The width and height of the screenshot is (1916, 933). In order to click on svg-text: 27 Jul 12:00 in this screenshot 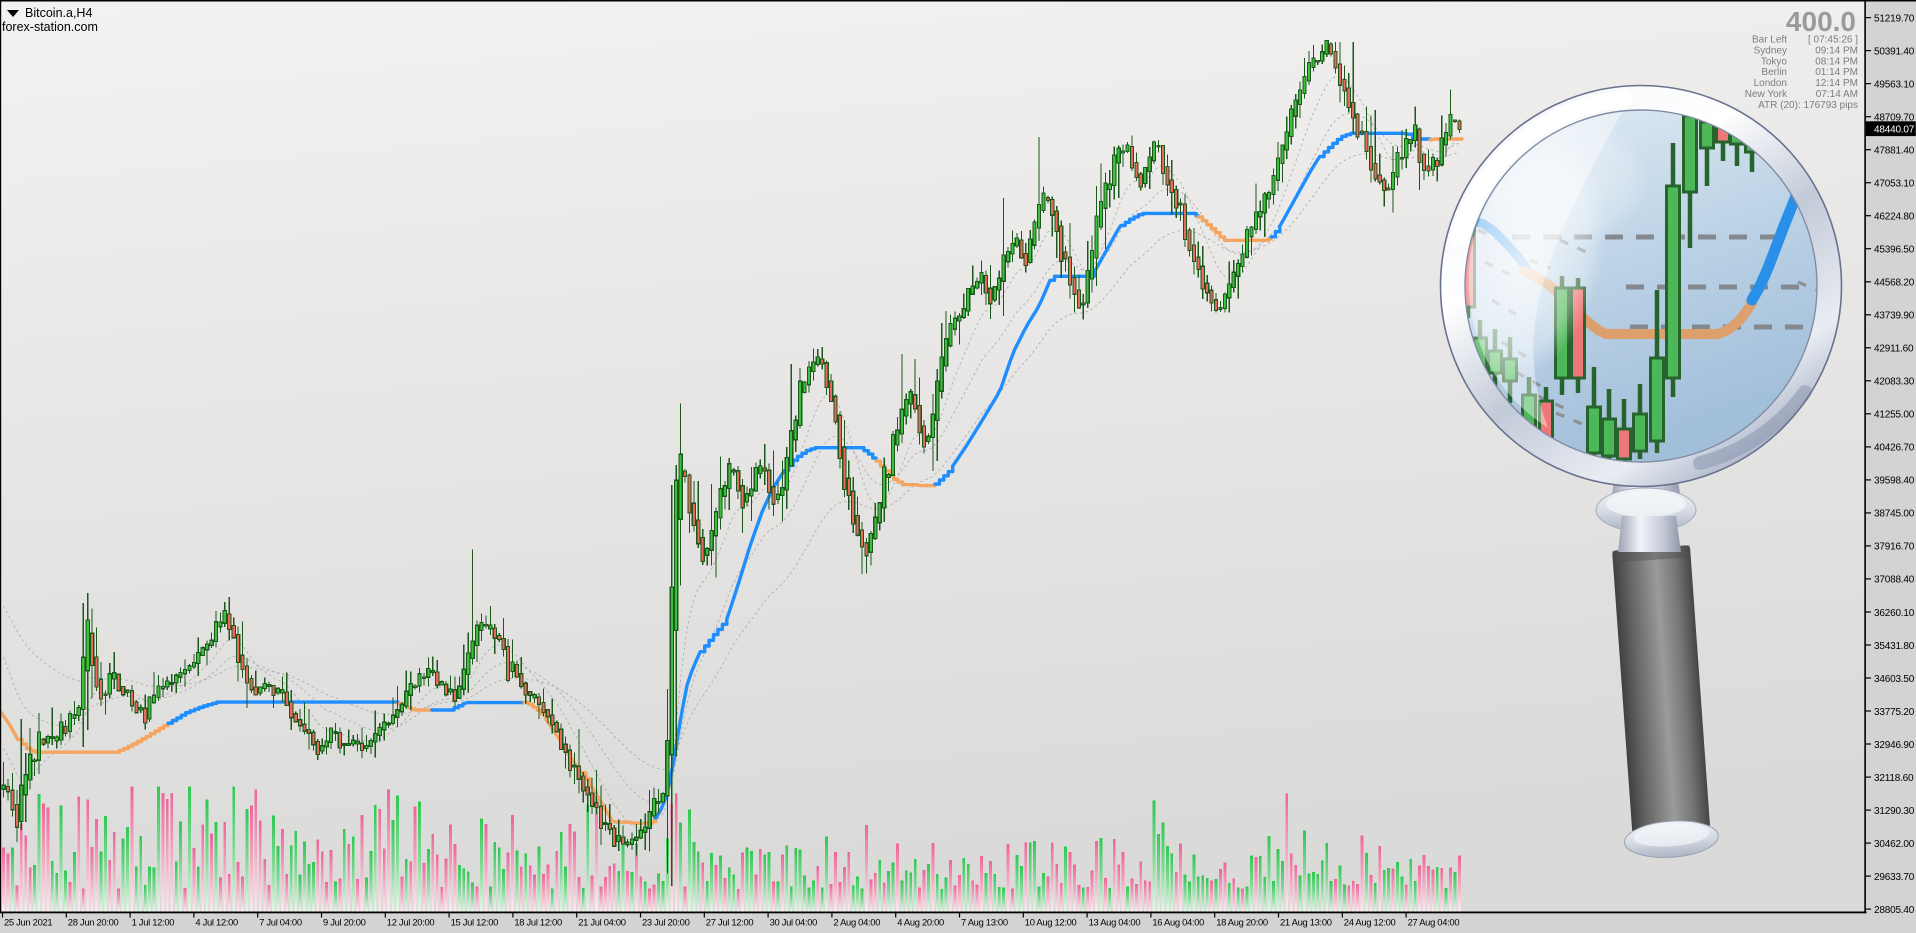, I will do `click(730, 922)`.